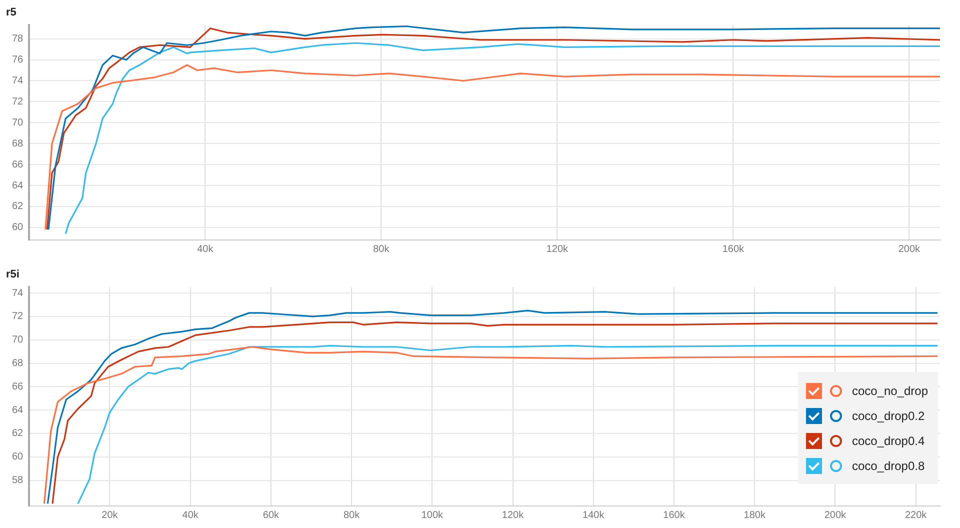 This screenshot has height=528, width=960. I want to click on chart-title: r5i, so click(13, 274).